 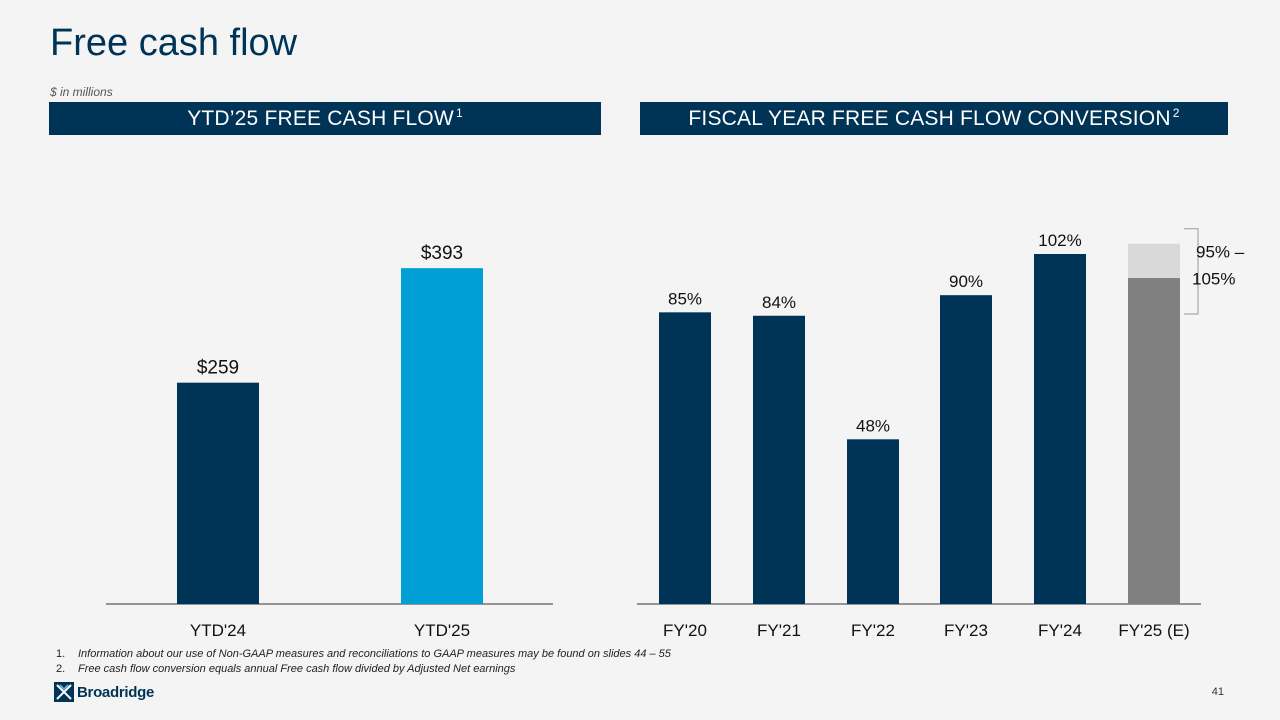 What do you see at coordinates (1154, 441) in the screenshot?
I see `bar-fy25-estimate-low` at bounding box center [1154, 441].